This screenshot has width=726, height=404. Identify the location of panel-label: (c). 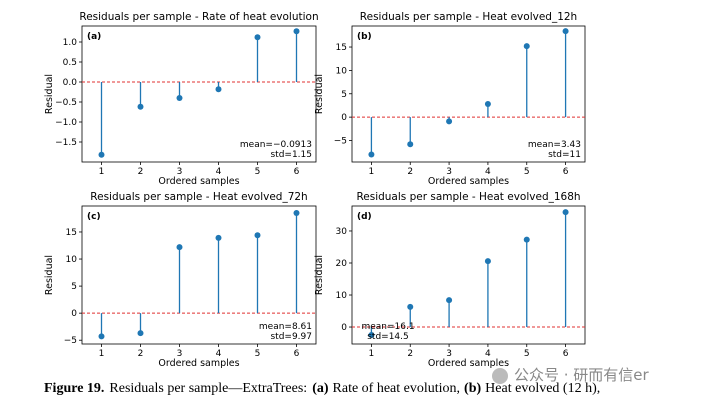
(94, 217).